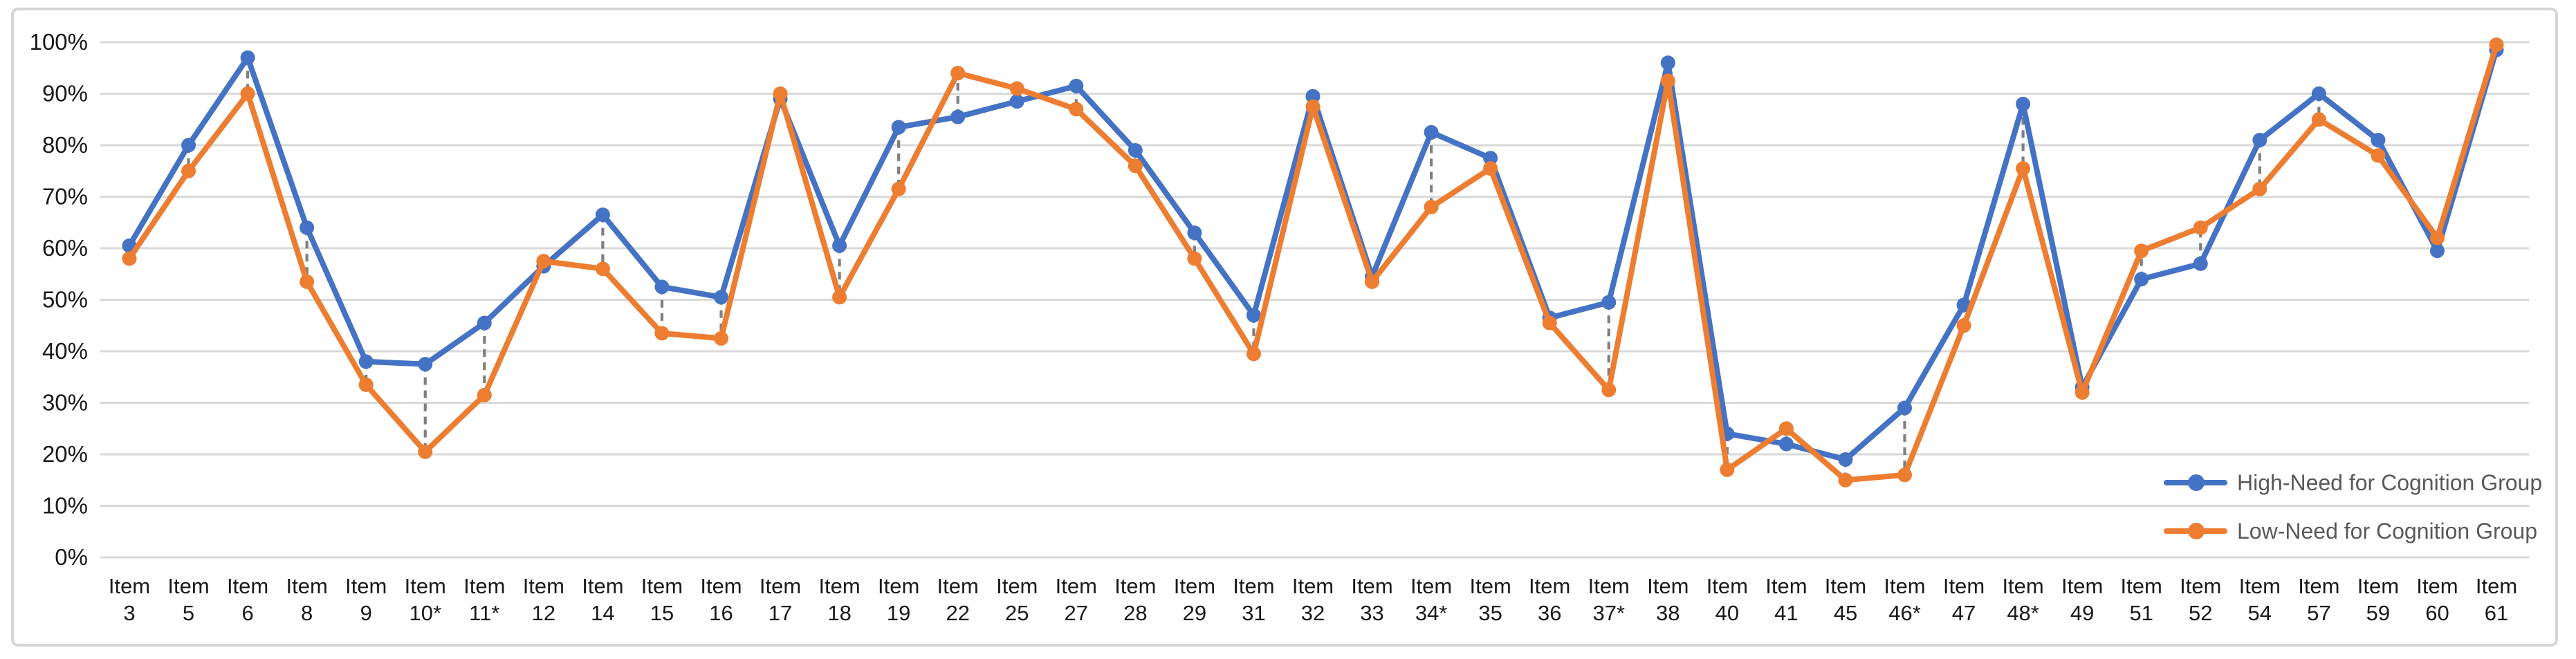 This screenshot has width=2576, height=659. What do you see at coordinates (1194, 613) in the screenshot?
I see `x-axis-tick-label: 29` at bounding box center [1194, 613].